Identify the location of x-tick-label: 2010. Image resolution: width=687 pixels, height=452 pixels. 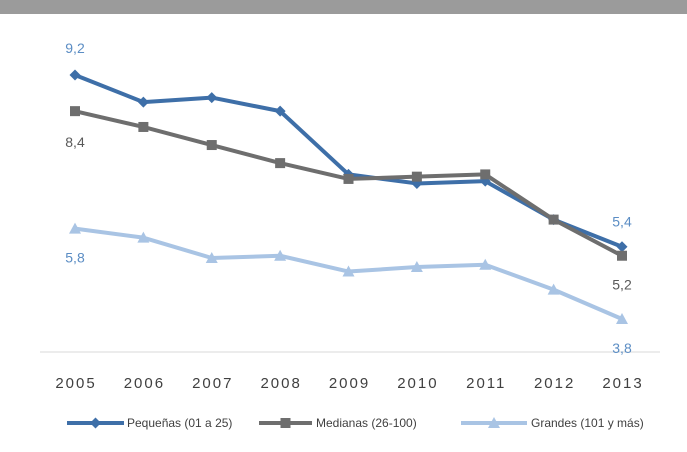
(417, 383).